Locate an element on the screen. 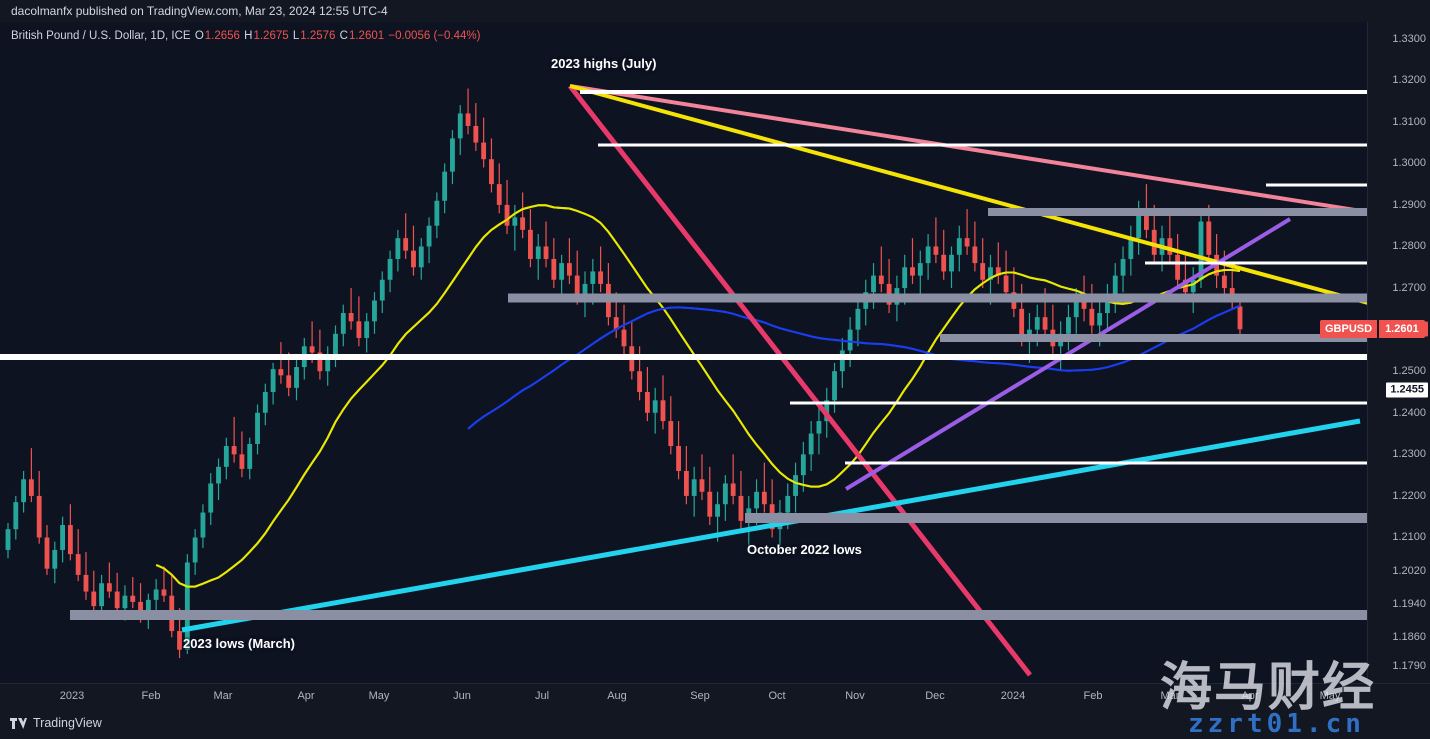 The width and height of the screenshot is (1430, 739). price-axis-tick: 1.3200 is located at coordinates (1409, 80).